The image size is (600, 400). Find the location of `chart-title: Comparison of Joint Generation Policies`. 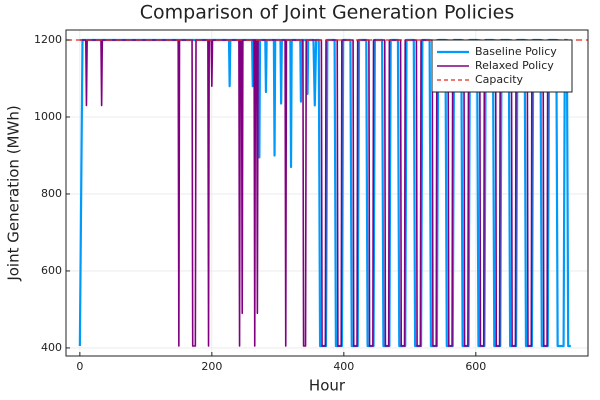

chart-title: Comparison of Joint Generation Policies is located at coordinates (327, 13).